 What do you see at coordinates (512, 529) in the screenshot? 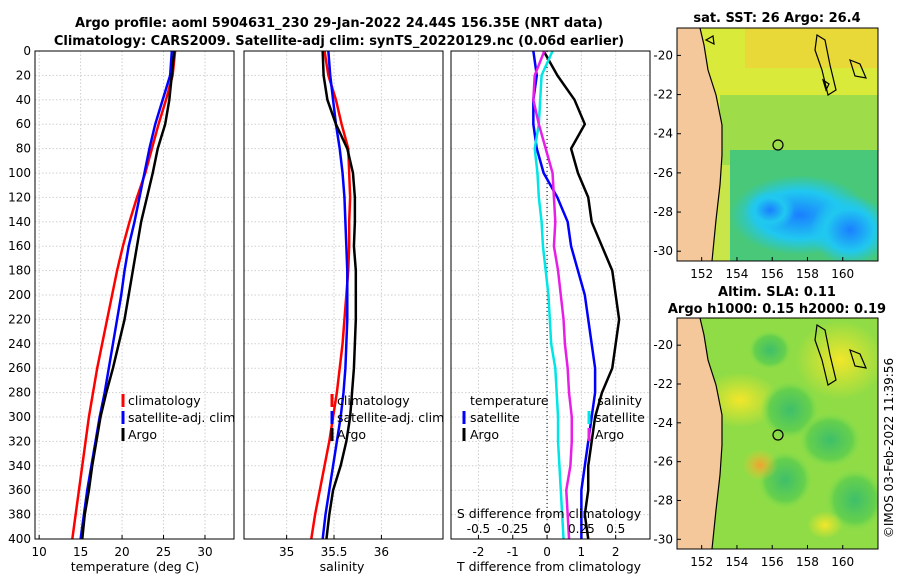
I see `s-difference-tick-label: -0.25` at bounding box center [512, 529].